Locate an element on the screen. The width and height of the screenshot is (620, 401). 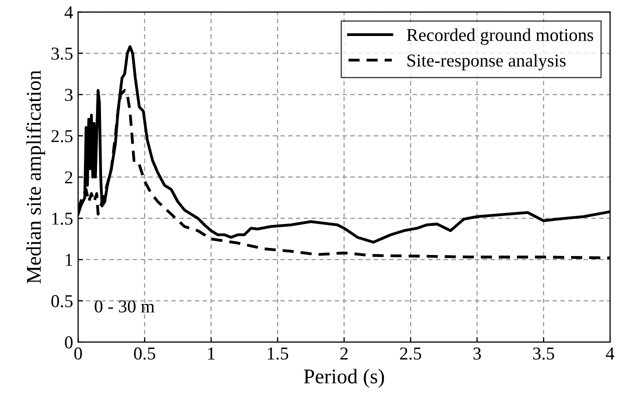
x-tick-label: 3 is located at coordinates (477, 353).